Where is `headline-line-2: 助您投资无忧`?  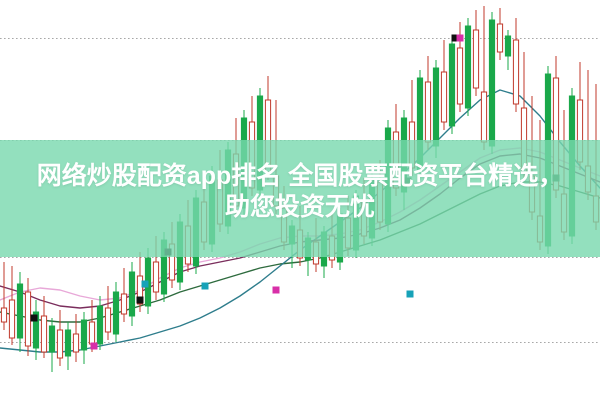
headline-line-2: 助您投资无忧 is located at coordinates (299, 207).